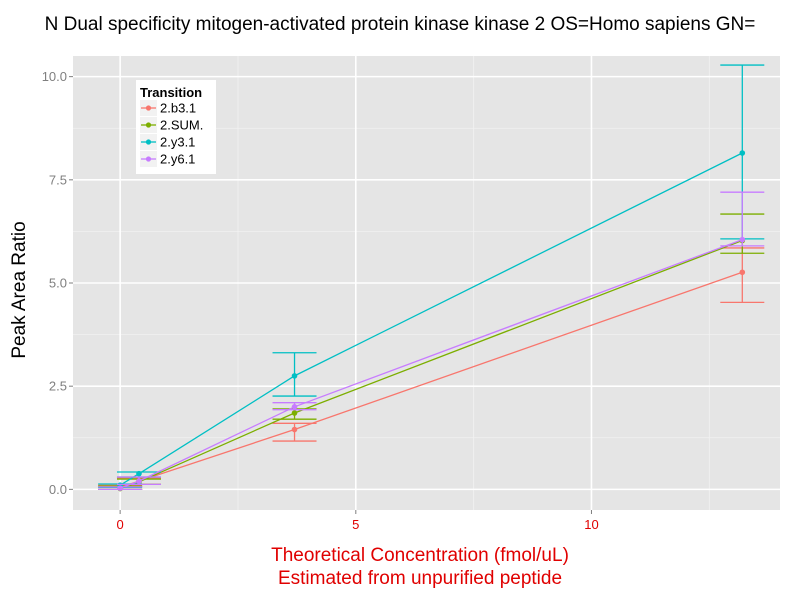  Describe the element at coordinates (591, 524) in the screenshot. I see `x-tick-label: 10` at that location.